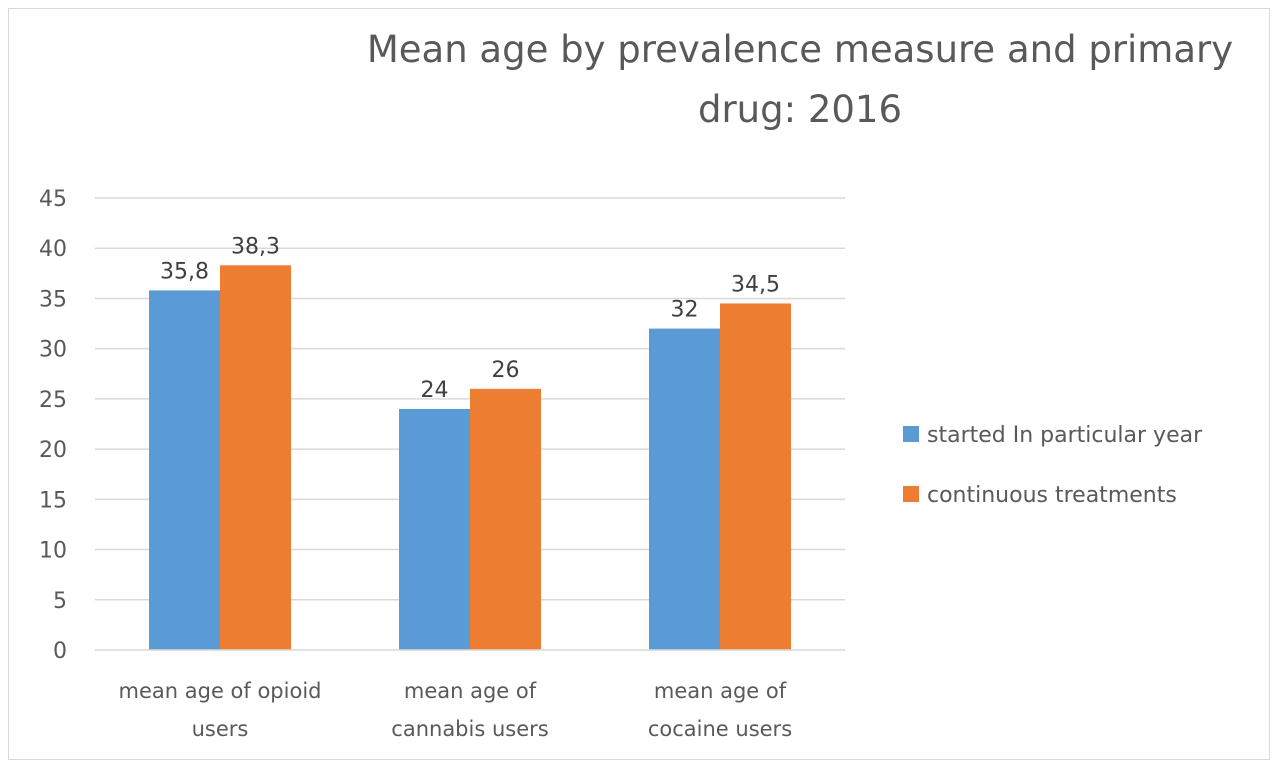  Describe the element at coordinates (220, 691) in the screenshot. I see `x-category-label: mean age of opioid` at that location.